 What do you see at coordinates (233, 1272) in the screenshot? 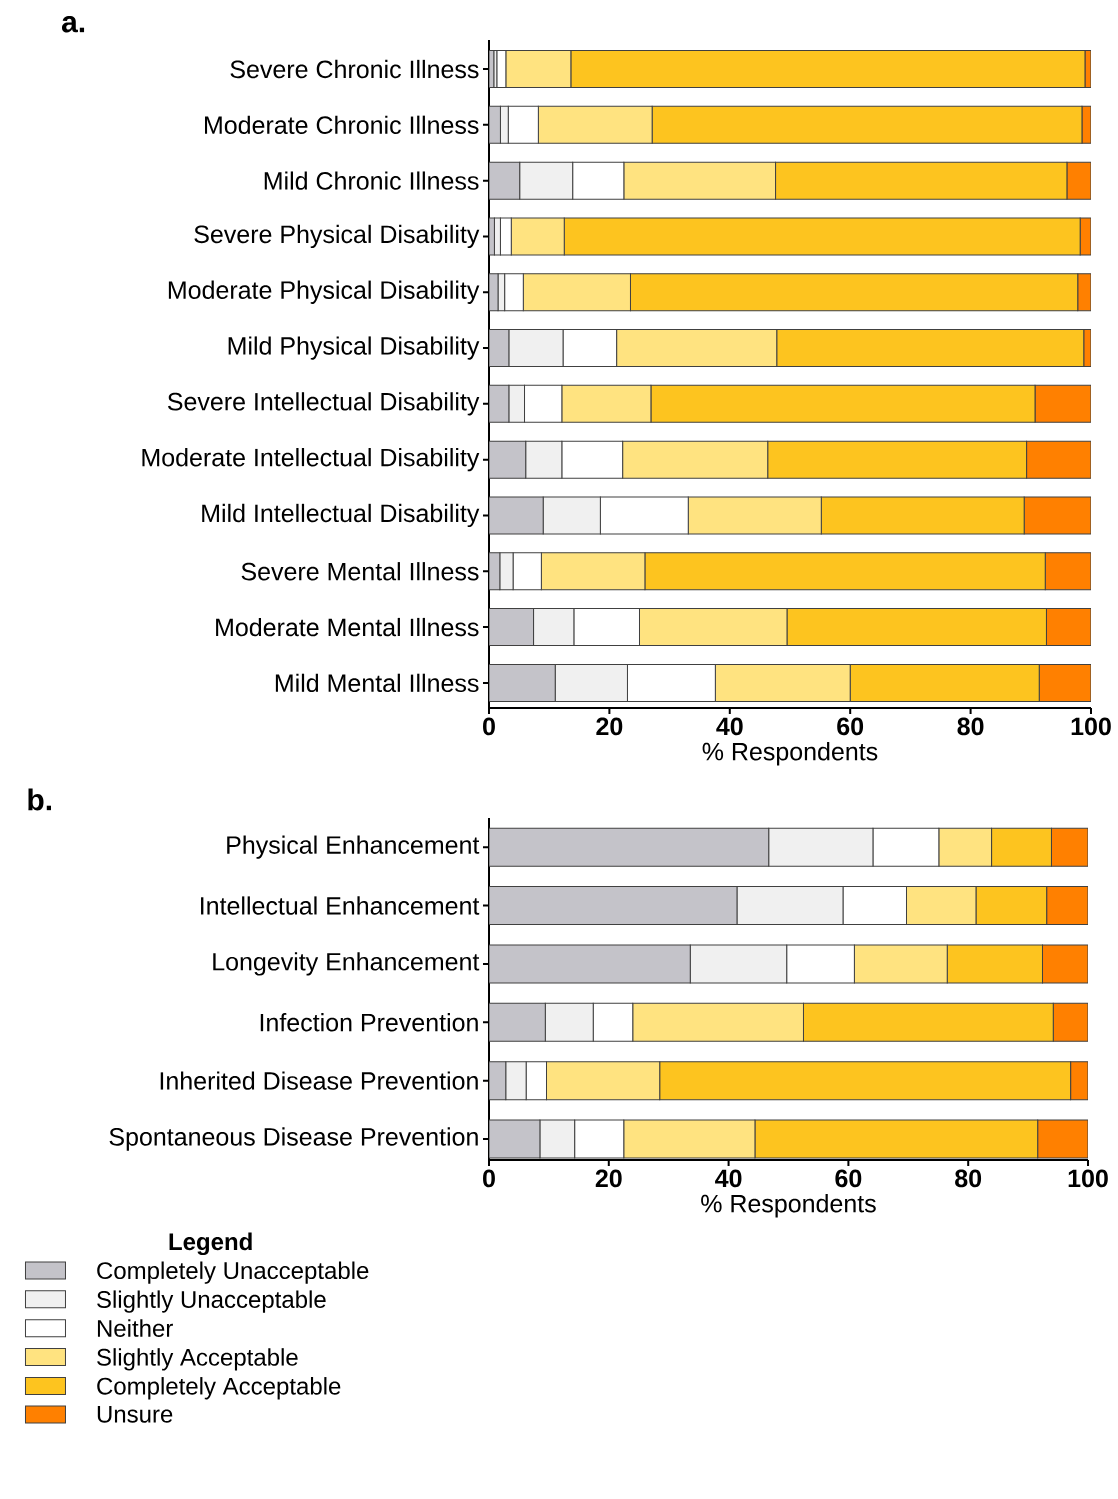
I see `legend-label: Completely Unacceptable` at bounding box center [233, 1272].